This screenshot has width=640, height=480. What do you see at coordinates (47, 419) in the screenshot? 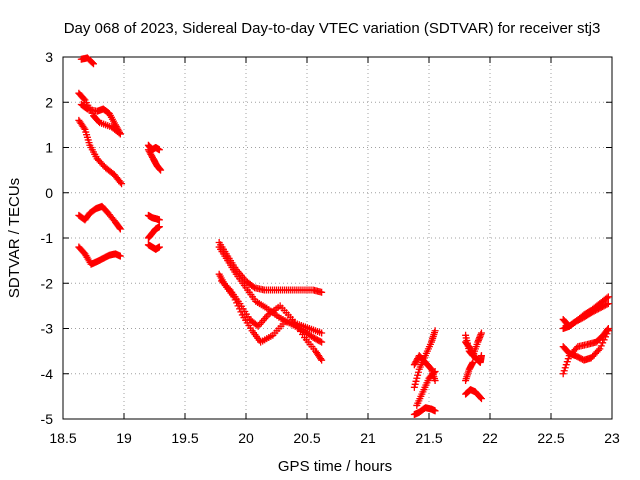
I see `y-tick-label: -5` at bounding box center [47, 419].